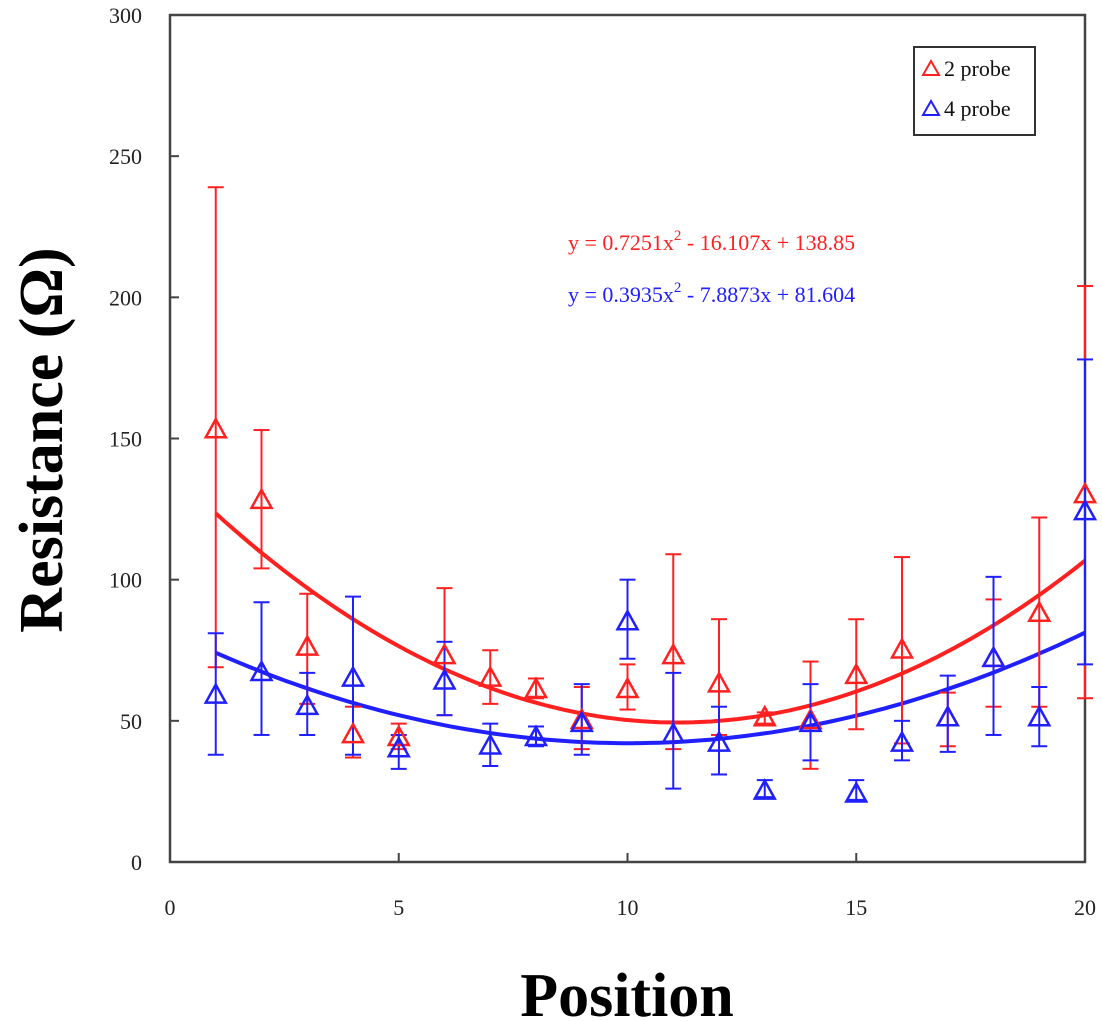 The height and width of the screenshot is (1021, 1102). Describe the element at coordinates (131, 721) in the screenshot. I see `y-tick-label: 50` at that location.